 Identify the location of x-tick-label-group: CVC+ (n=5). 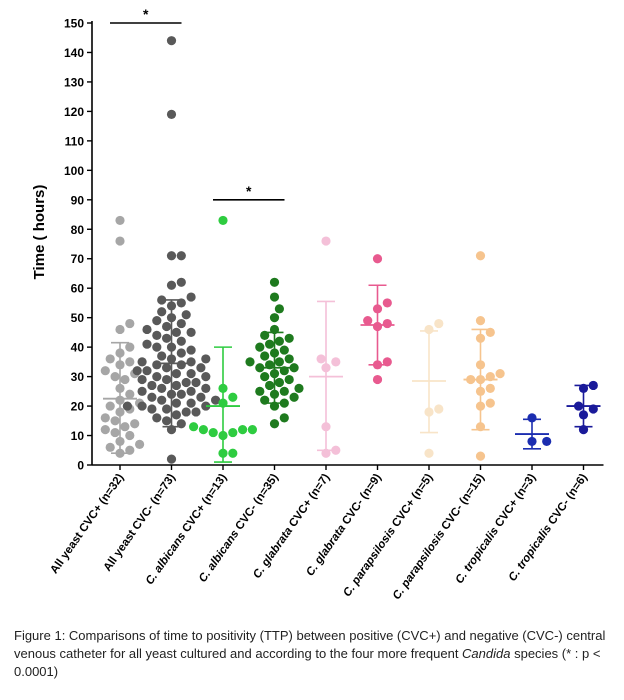
(411, 502).